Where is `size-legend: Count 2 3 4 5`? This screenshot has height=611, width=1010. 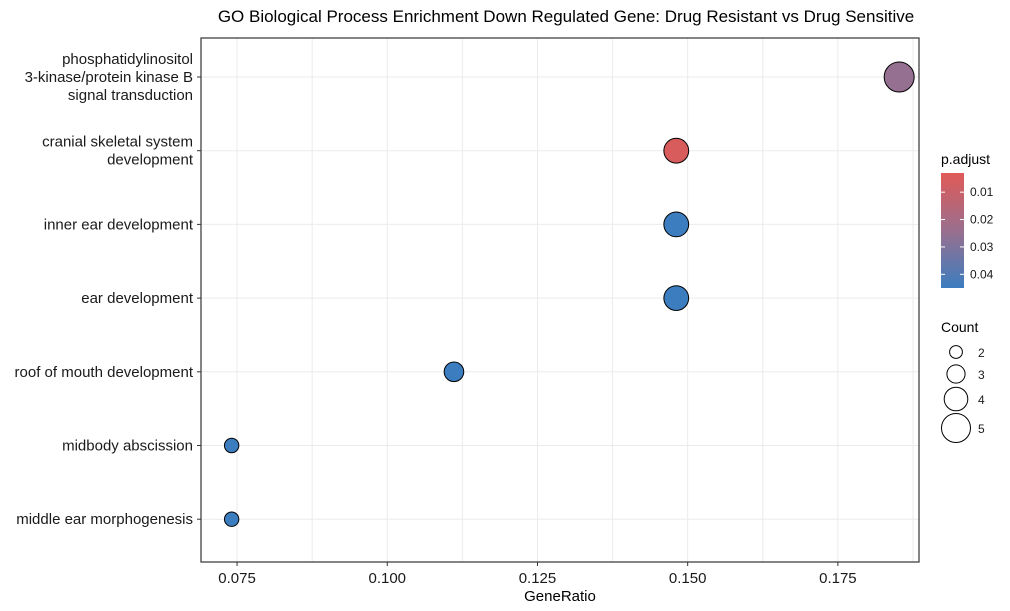 size-legend: Count 2 3 4 5 is located at coordinates (963, 381).